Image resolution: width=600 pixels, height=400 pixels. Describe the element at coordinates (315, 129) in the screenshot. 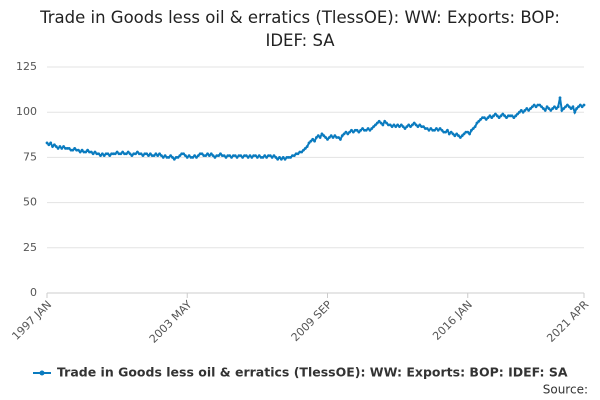

I see `series-line` at that location.